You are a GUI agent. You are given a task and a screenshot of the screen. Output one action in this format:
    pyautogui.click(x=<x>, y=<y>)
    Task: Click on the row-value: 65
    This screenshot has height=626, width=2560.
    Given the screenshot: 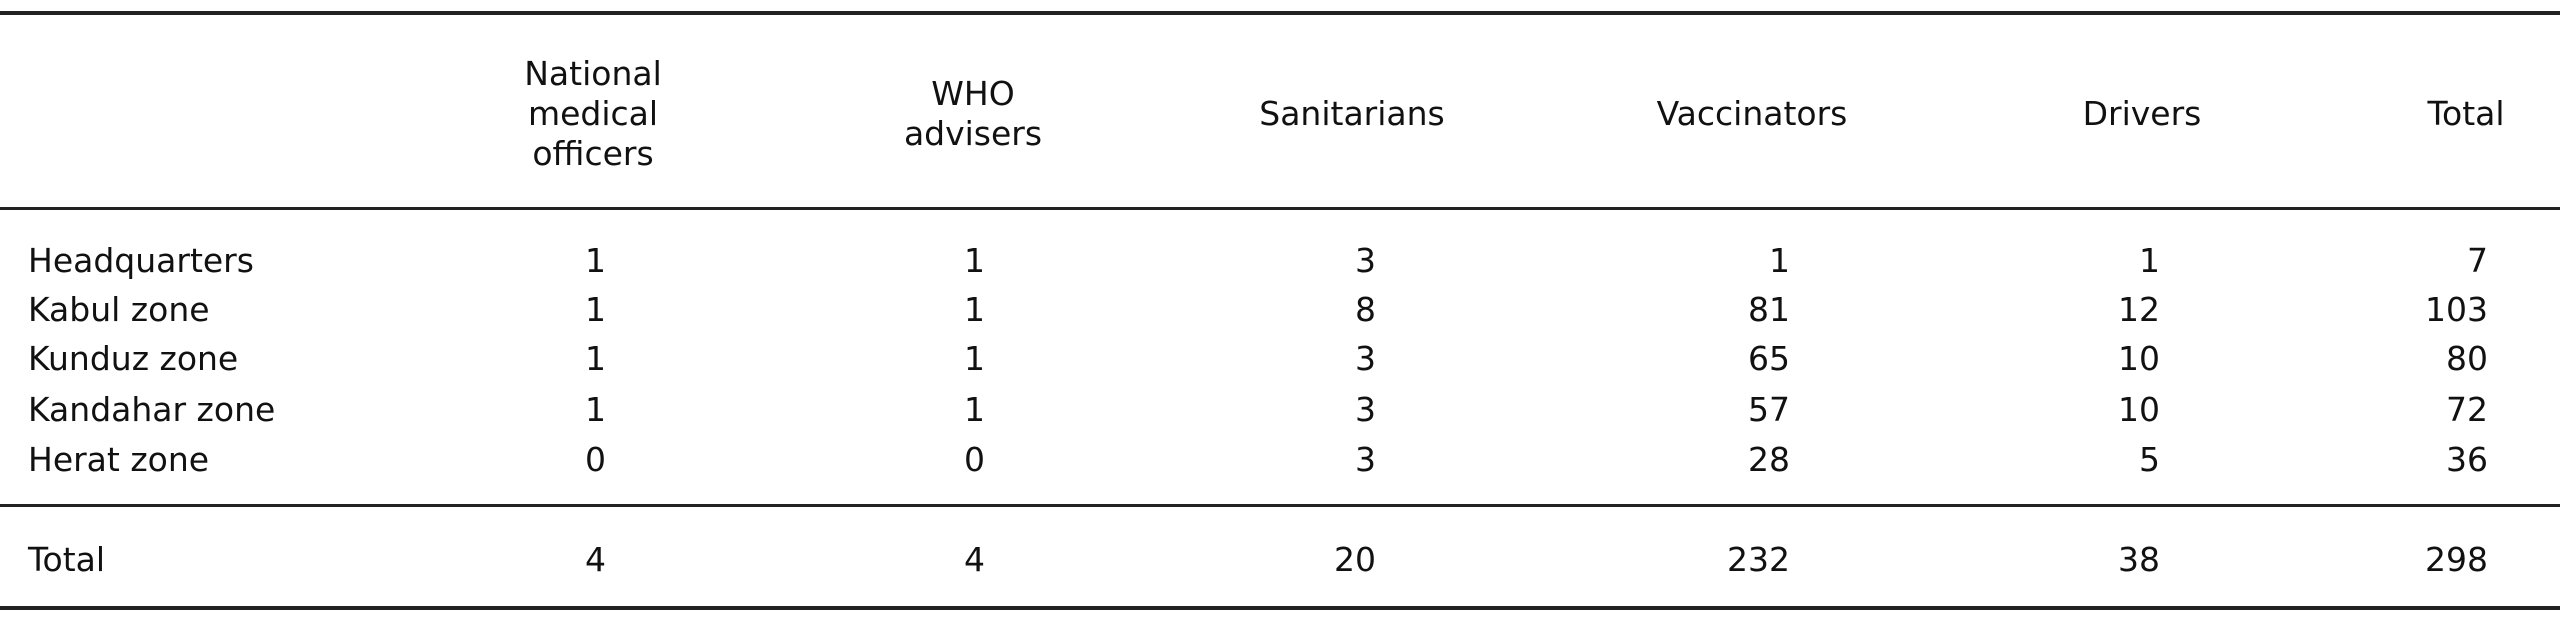 What is the action you would take?
    pyautogui.click(x=1769, y=358)
    